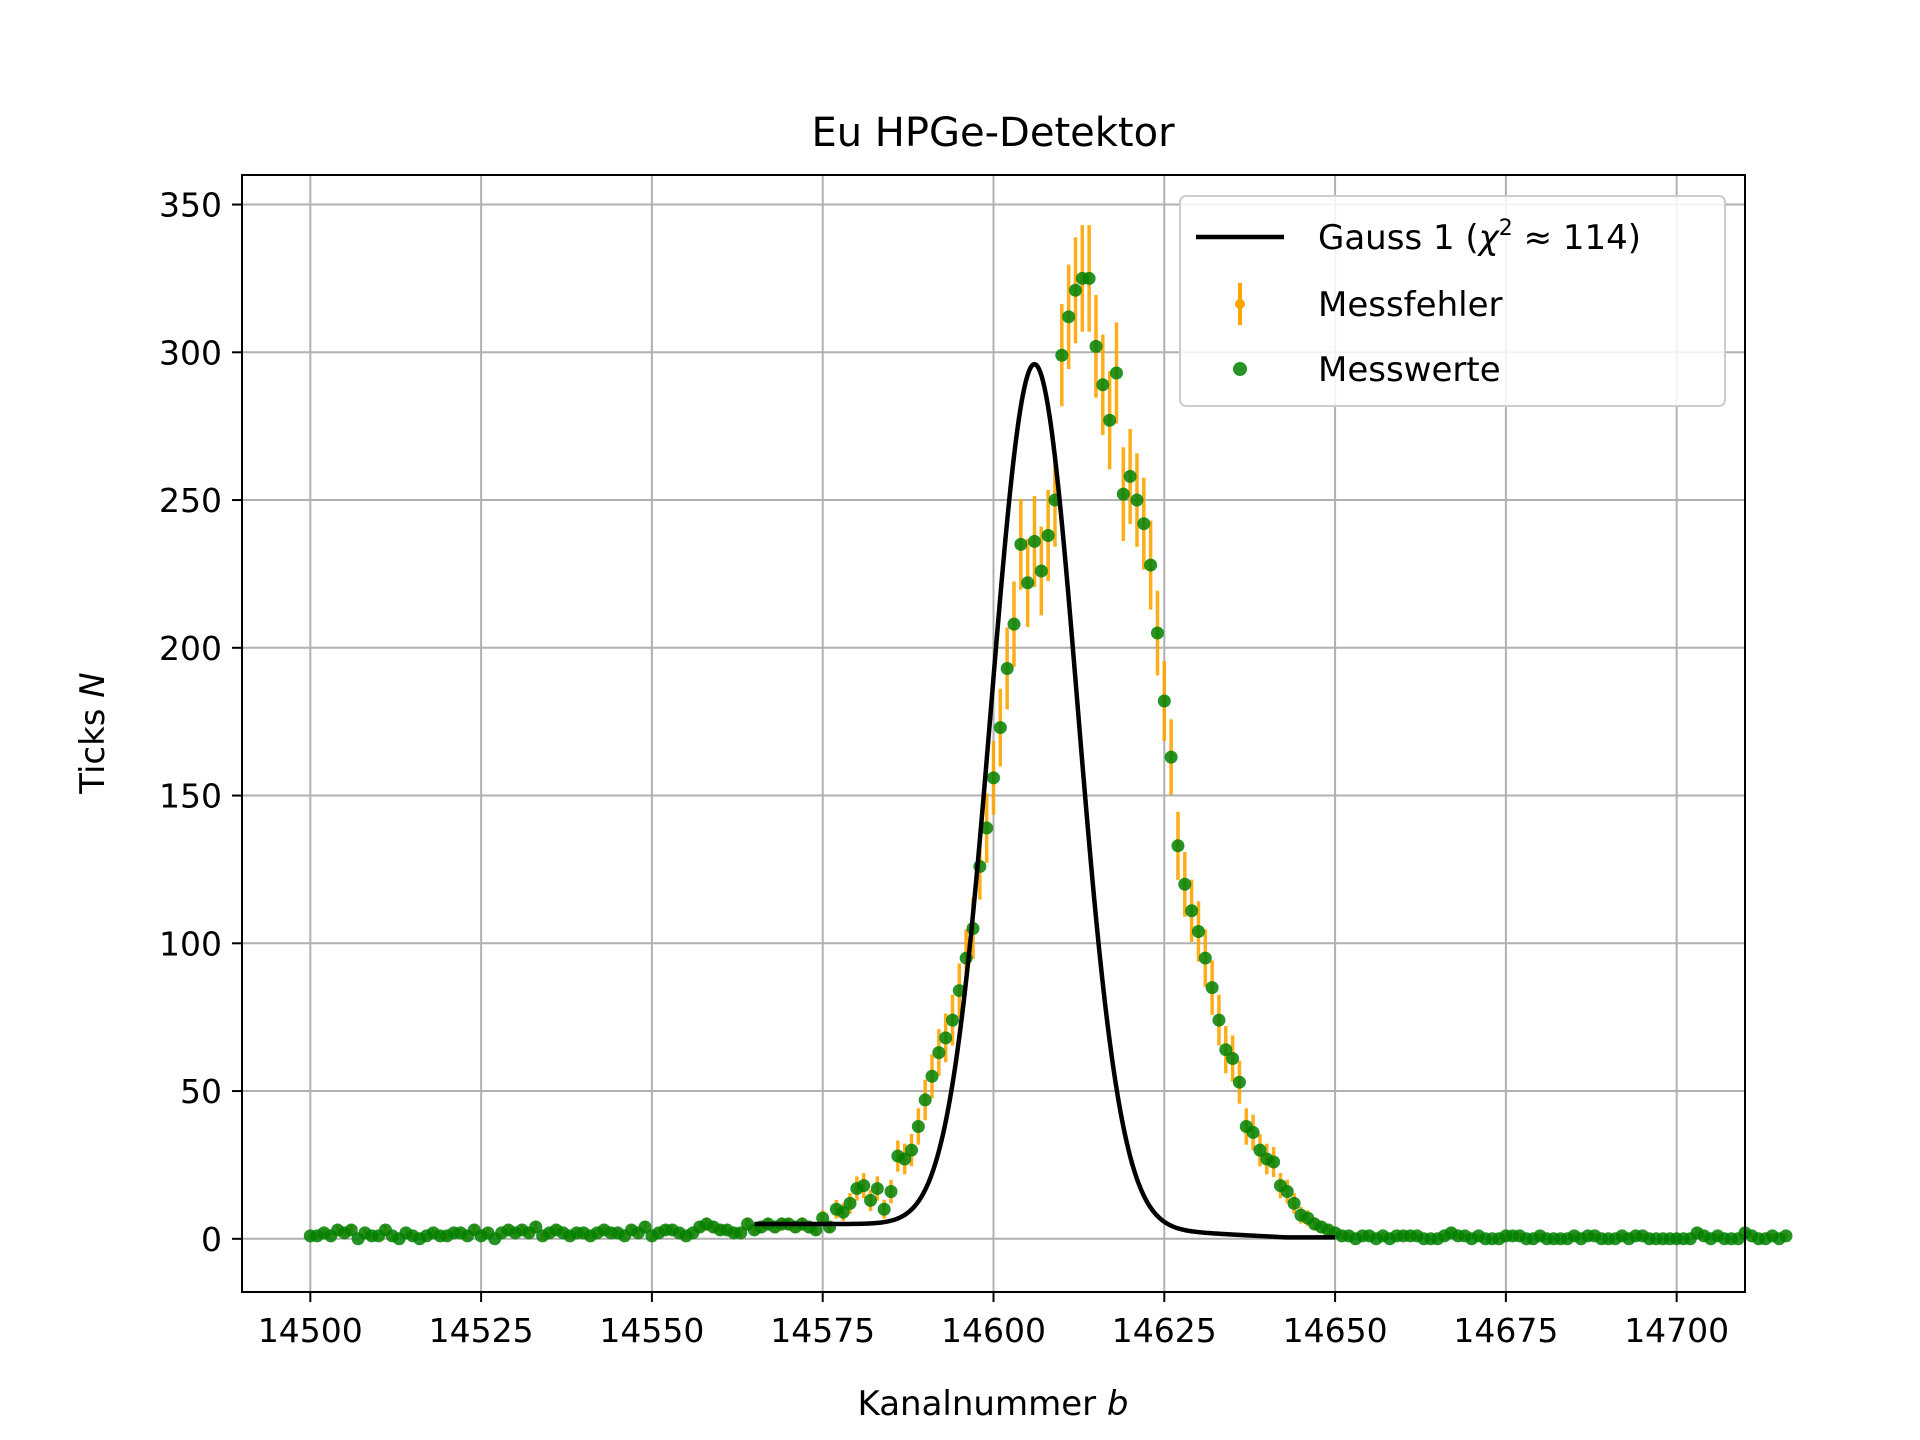 The height and width of the screenshot is (1440, 1920). I want to click on legend-fit-prefix: Gauss 1 (, so click(1398, 238).